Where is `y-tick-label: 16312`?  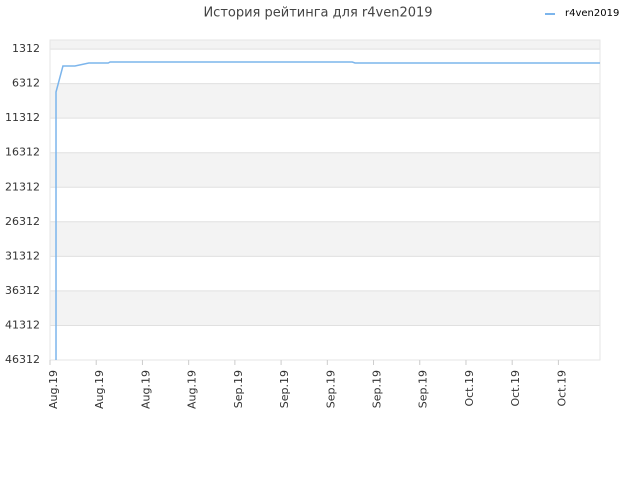 y-tick-label: 16312 is located at coordinates (22, 152).